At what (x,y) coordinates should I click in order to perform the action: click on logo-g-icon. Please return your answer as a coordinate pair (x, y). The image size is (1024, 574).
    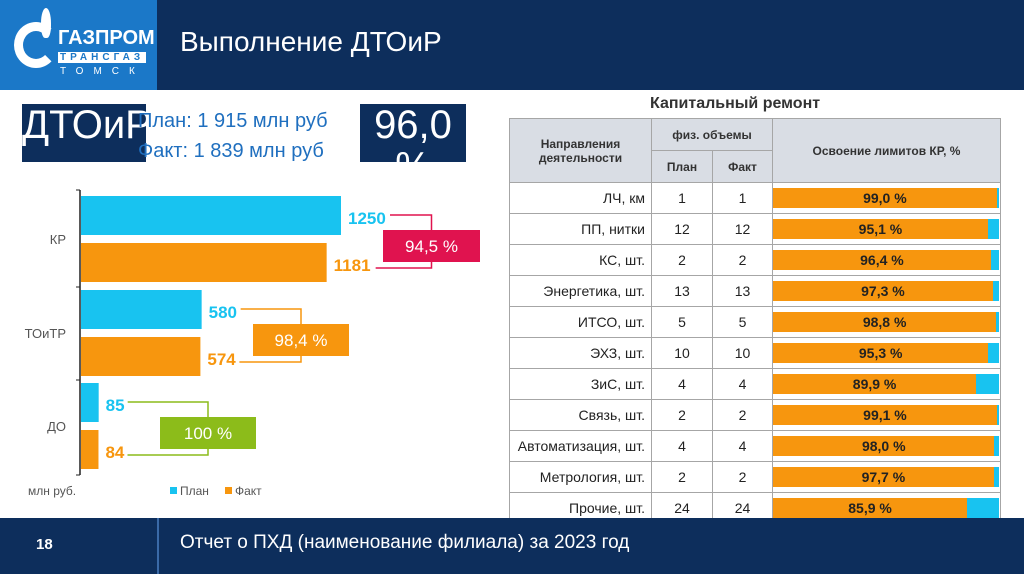
    Looking at the image, I should click on (36, 45).